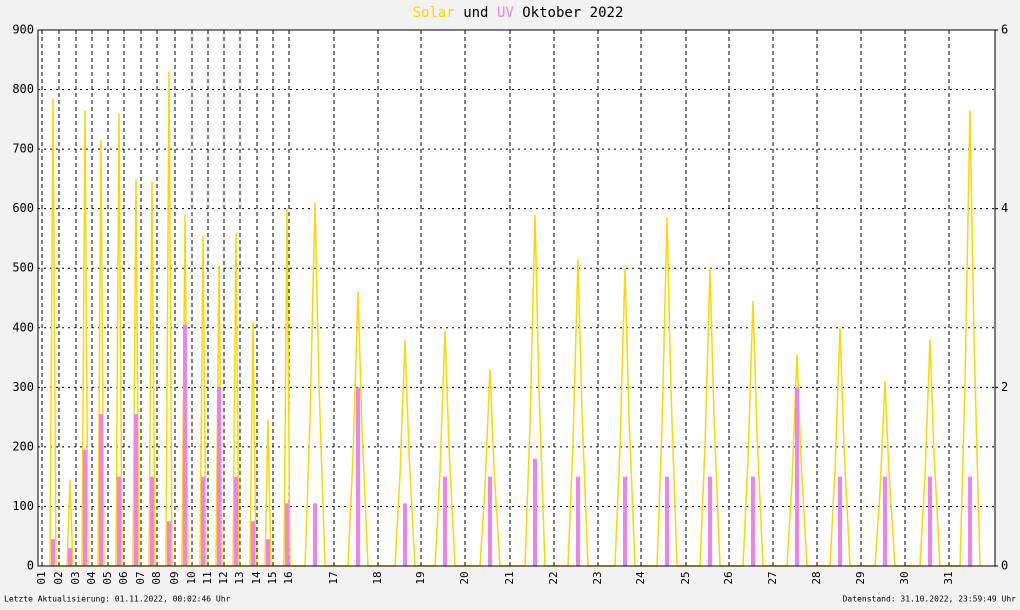  Describe the element at coordinates (288, 577) in the screenshot. I see `x-tick-label: 16` at that location.